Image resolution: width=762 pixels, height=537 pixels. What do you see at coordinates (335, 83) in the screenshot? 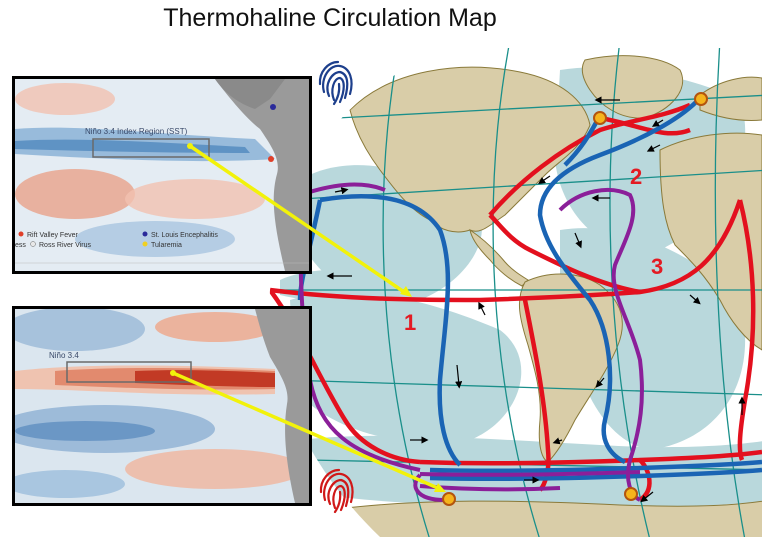
I see `fingerprint-icon` at bounding box center [335, 83].